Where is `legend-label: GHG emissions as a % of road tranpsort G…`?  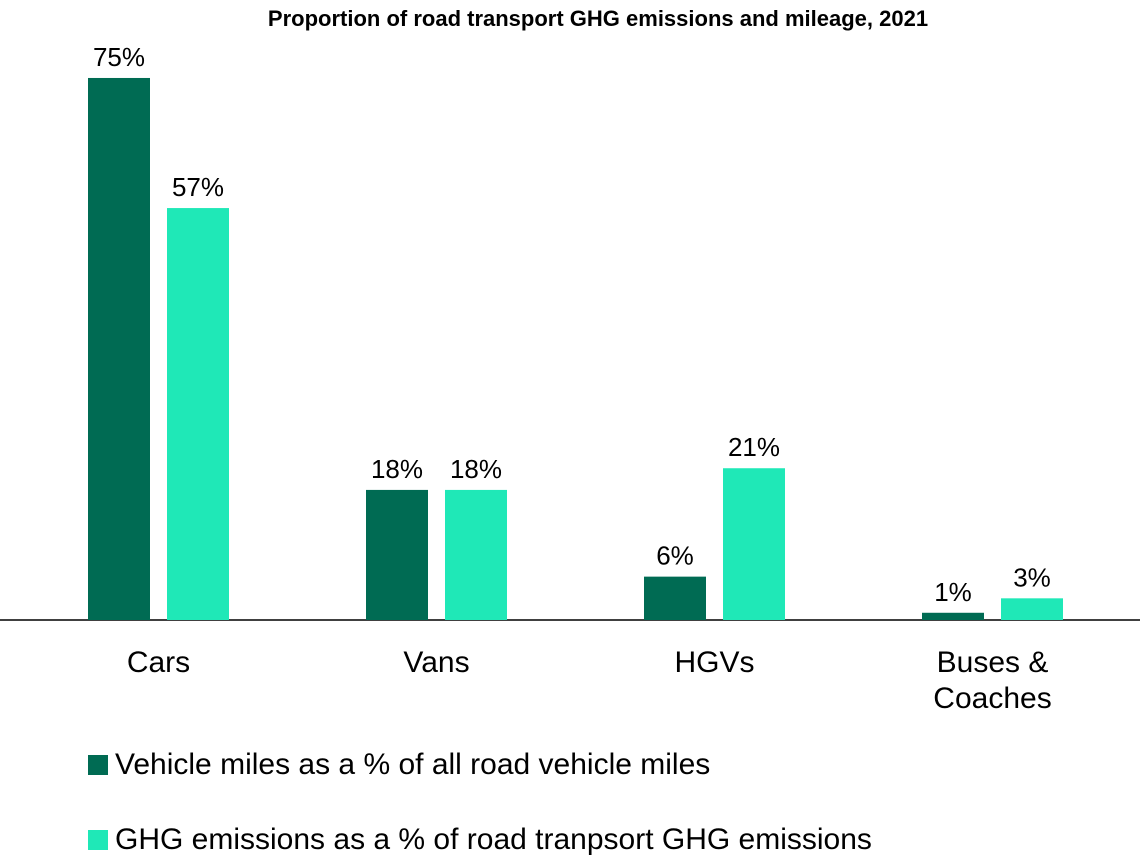
legend-label: GHG emissions as a % of road tranpsort G… is located at coordinates (493, 839).